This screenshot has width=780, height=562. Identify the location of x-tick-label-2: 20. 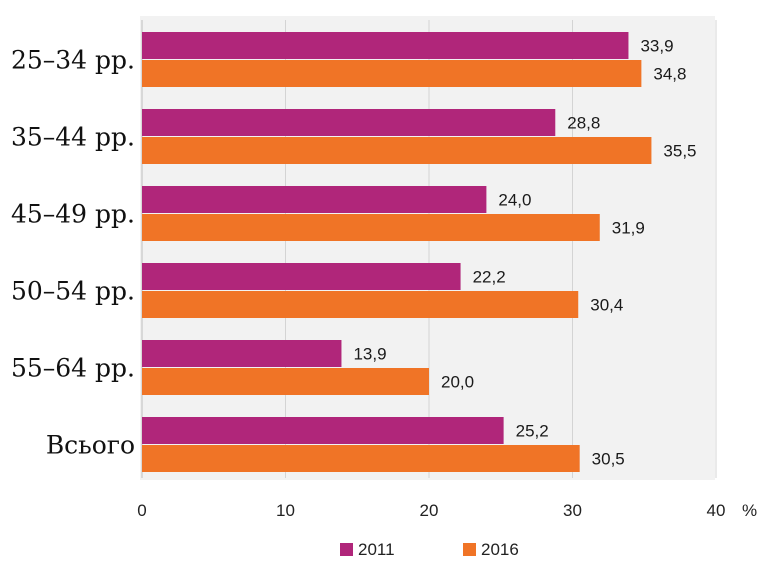
(429, 510).